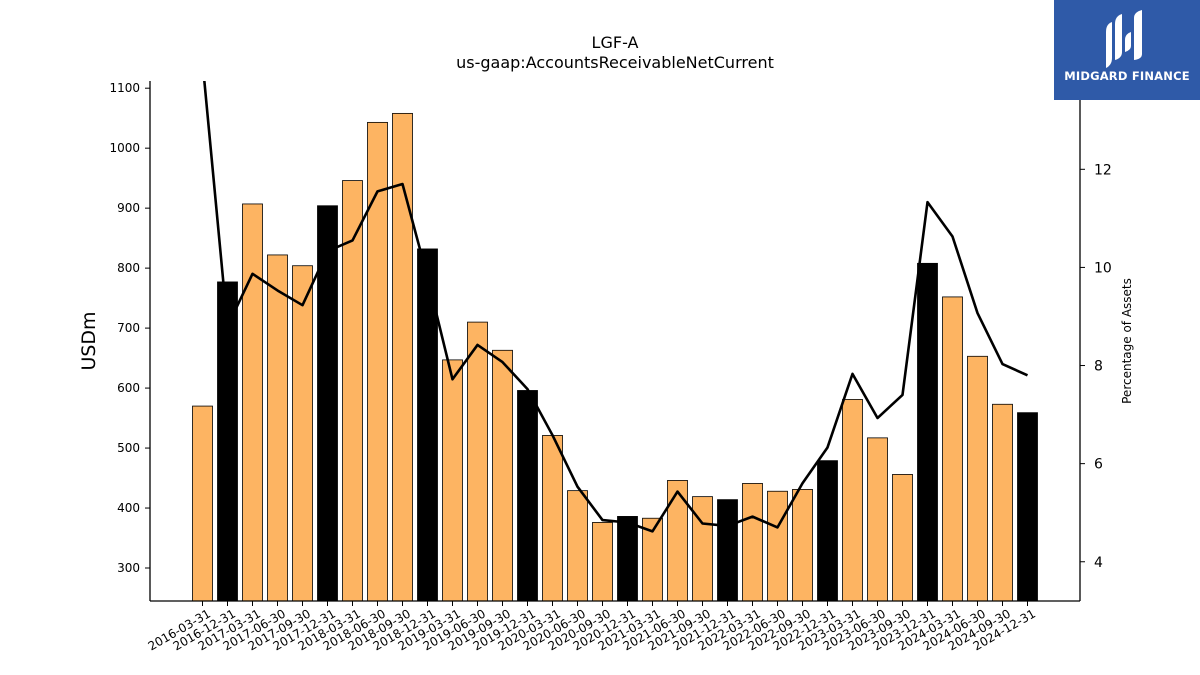 The width and height of the screenshot is (1200, 675). I want to click on y-tick-label: 1000, so click(124, 148).